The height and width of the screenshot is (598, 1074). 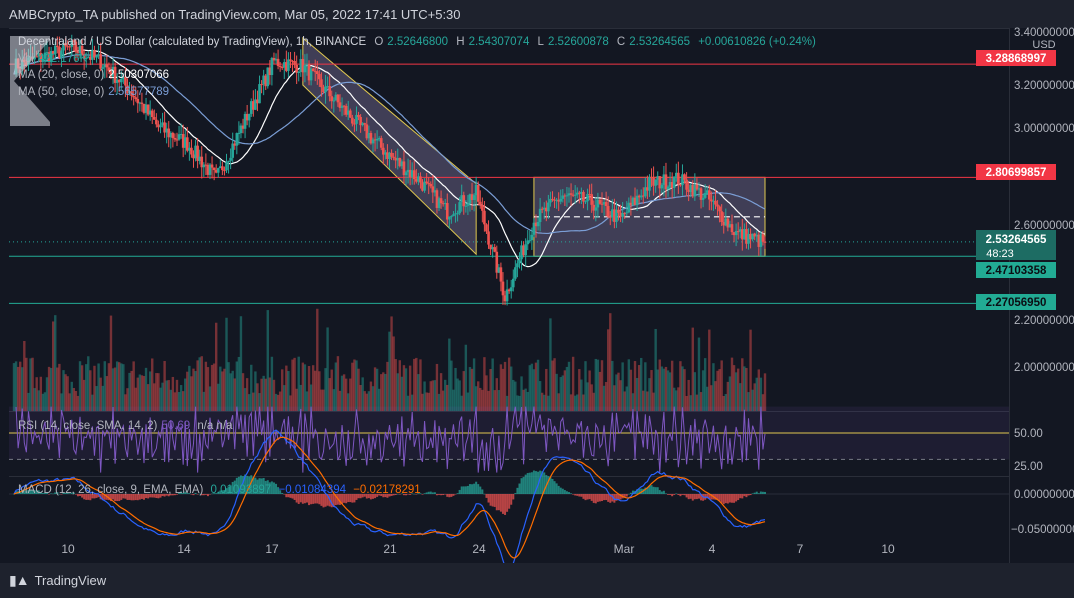 I want to click on collapse-legend-arrow-icon, so click(x=30, y=81).